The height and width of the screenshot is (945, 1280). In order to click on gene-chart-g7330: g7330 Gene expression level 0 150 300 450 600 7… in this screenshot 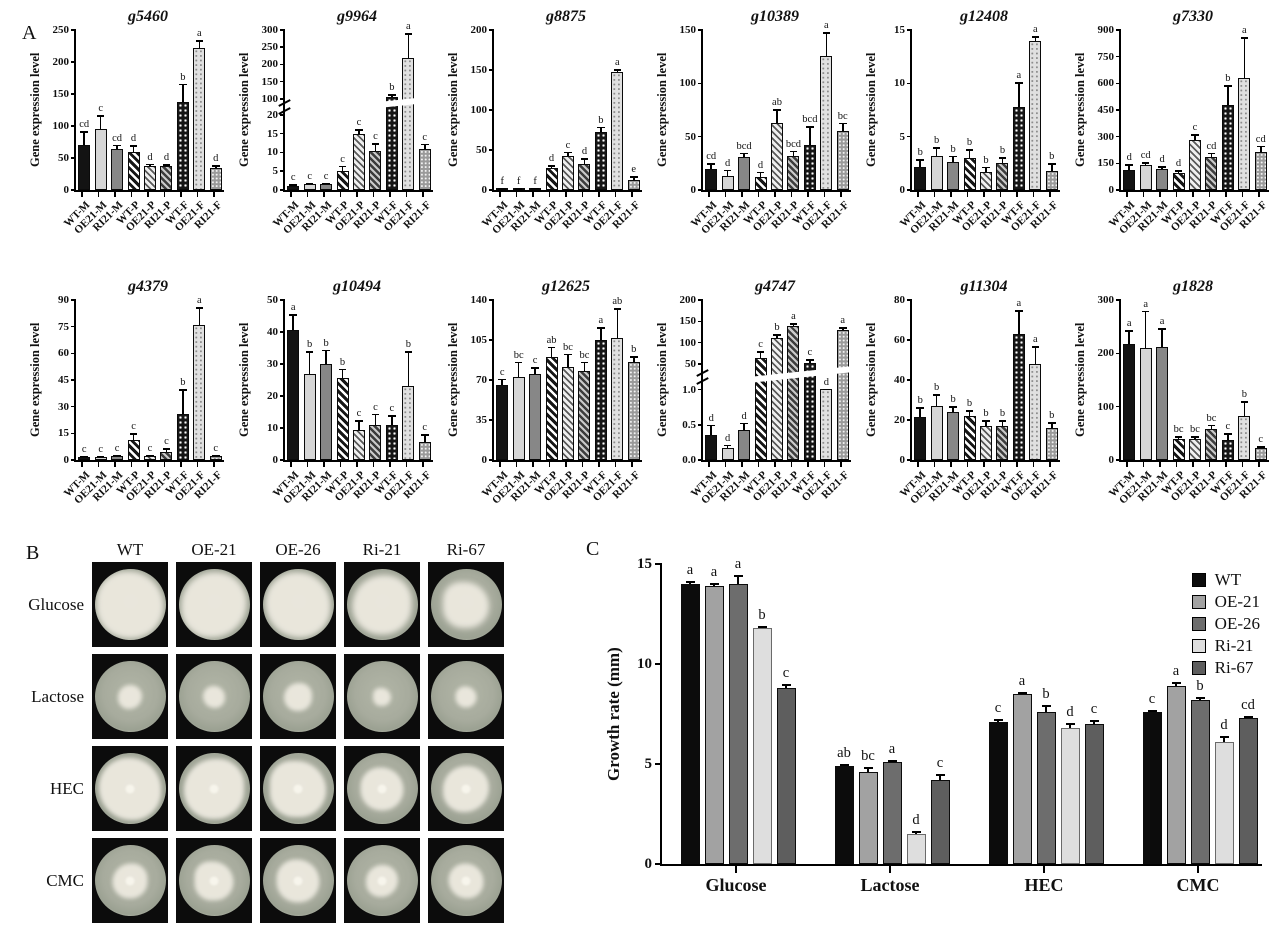, I will do `click(1176, 130)`.